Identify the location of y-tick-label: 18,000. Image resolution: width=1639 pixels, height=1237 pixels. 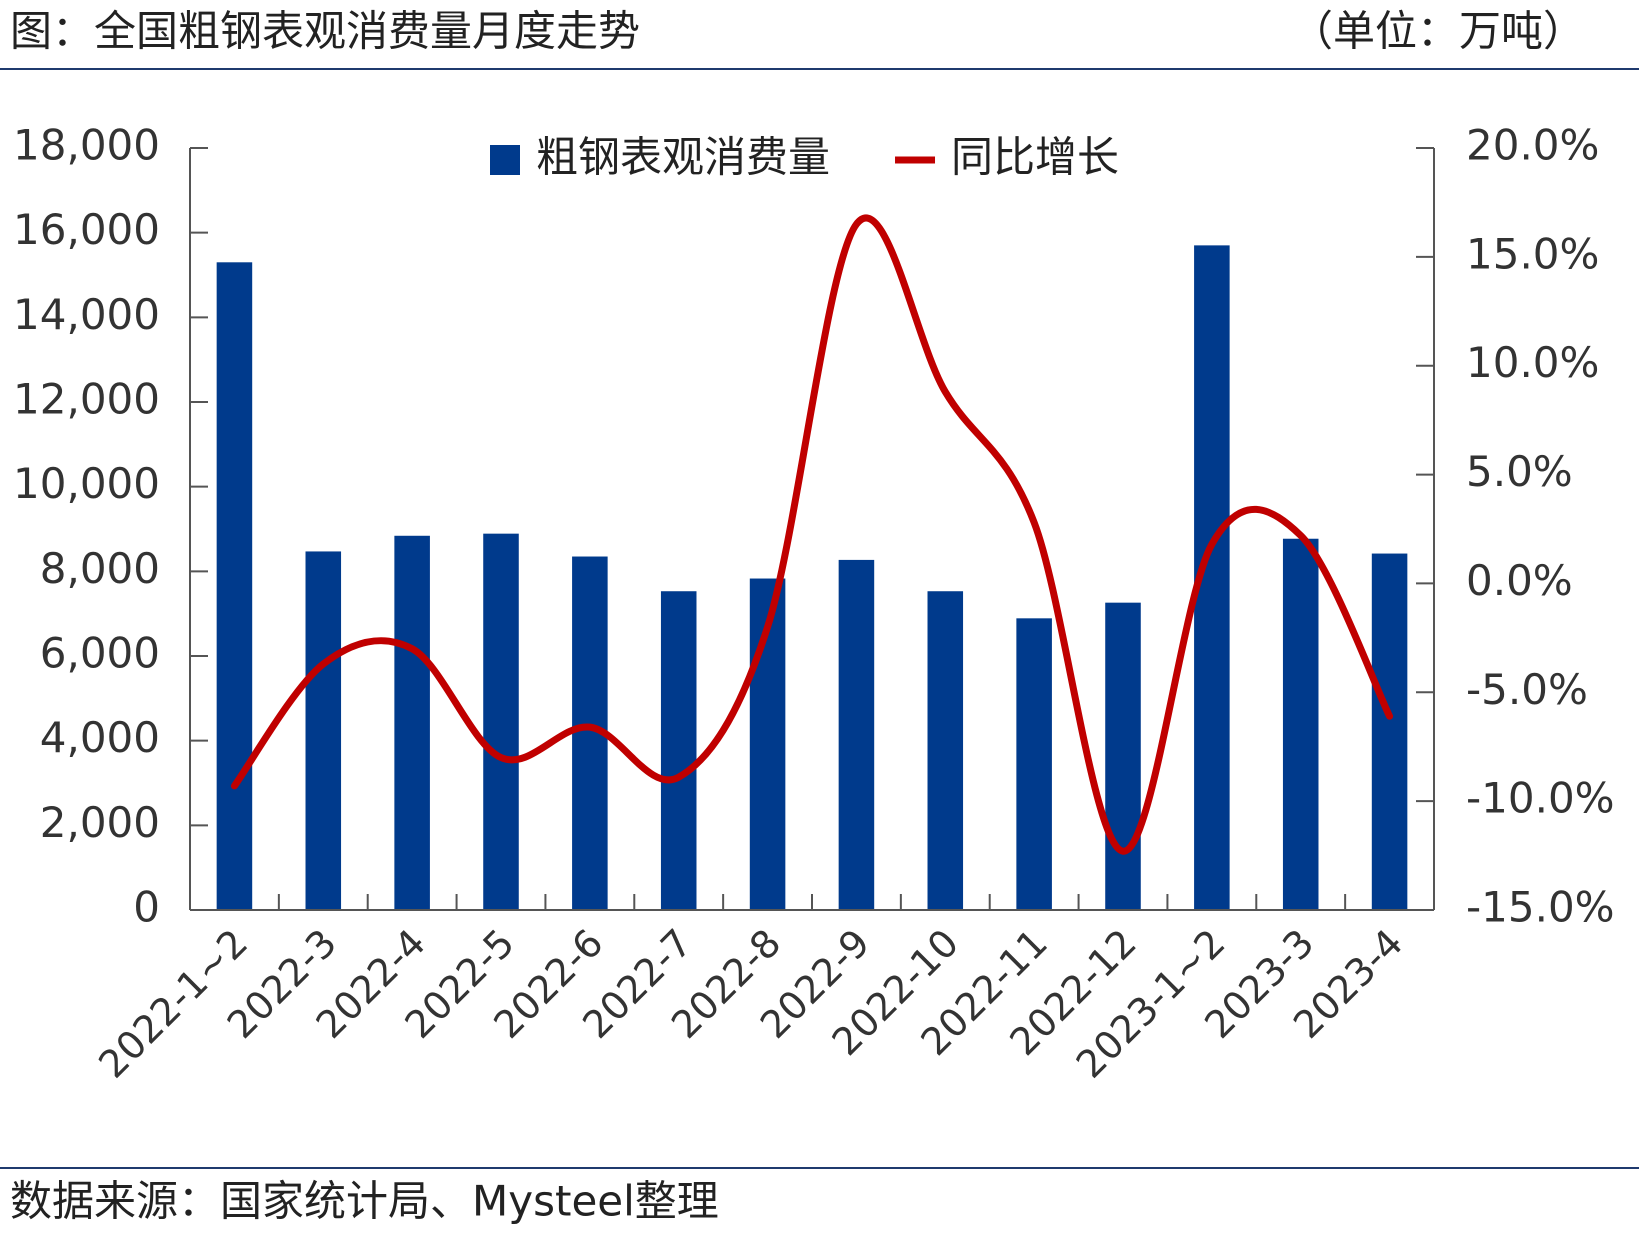
(86, 145).